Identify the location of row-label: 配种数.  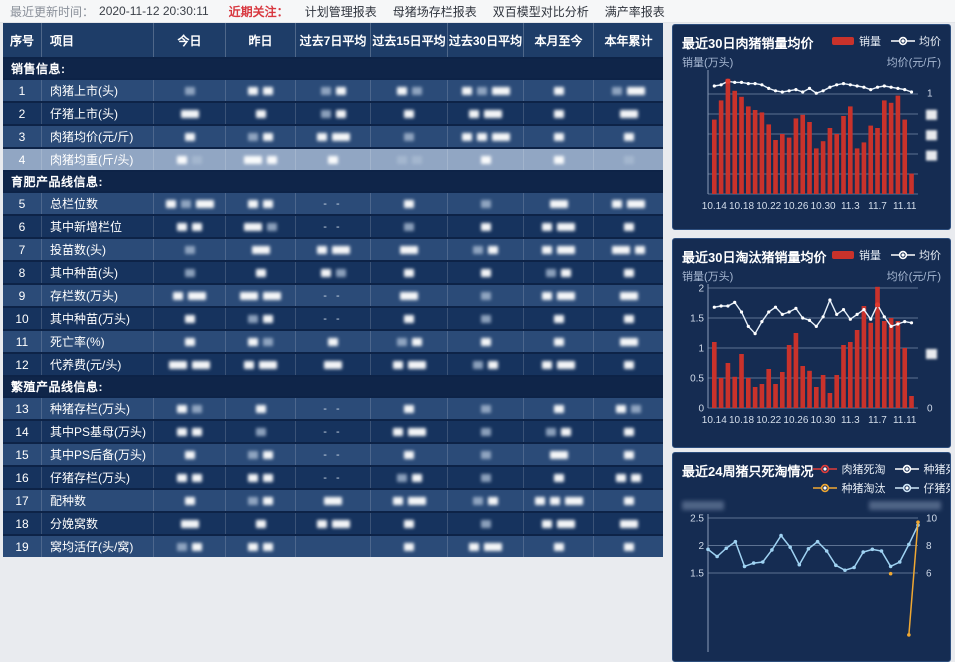
(97, 500).